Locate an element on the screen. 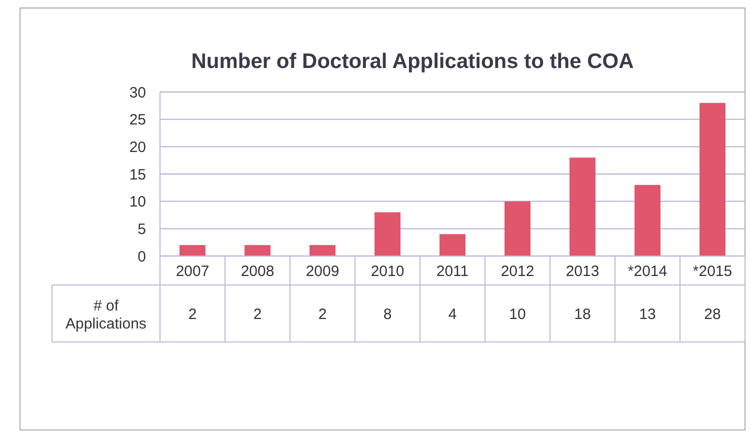 The height and width of the screenshot is (437, 751). data-label: 13 is located at coordinates (647, 314).